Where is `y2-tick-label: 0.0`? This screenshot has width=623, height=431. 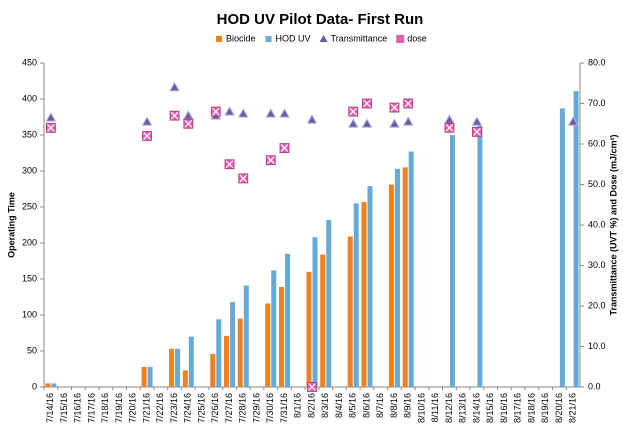
y2-tick-label: 0.0 is located at coordinates (594, 386).